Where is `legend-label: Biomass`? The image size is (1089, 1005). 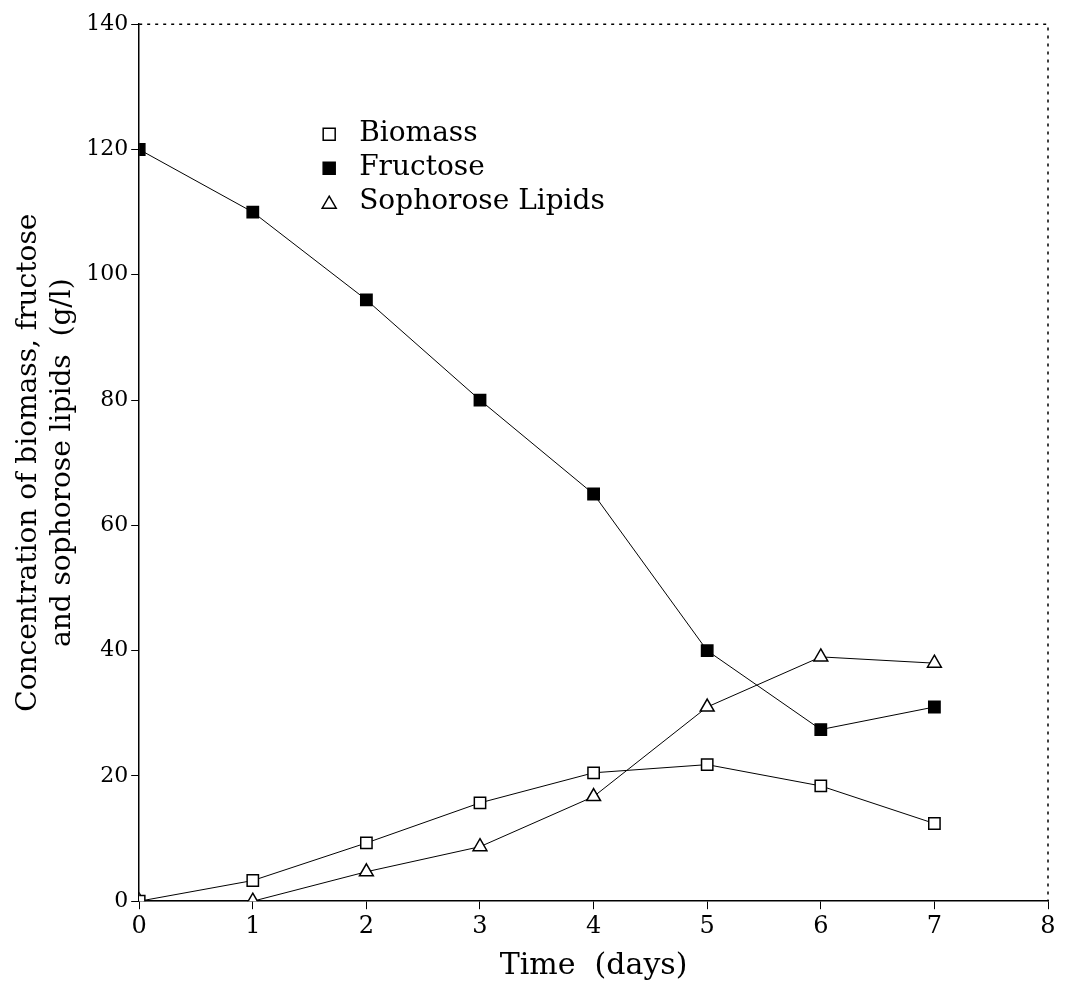 legend-label: Biomass is located at coordinates (418, 132).